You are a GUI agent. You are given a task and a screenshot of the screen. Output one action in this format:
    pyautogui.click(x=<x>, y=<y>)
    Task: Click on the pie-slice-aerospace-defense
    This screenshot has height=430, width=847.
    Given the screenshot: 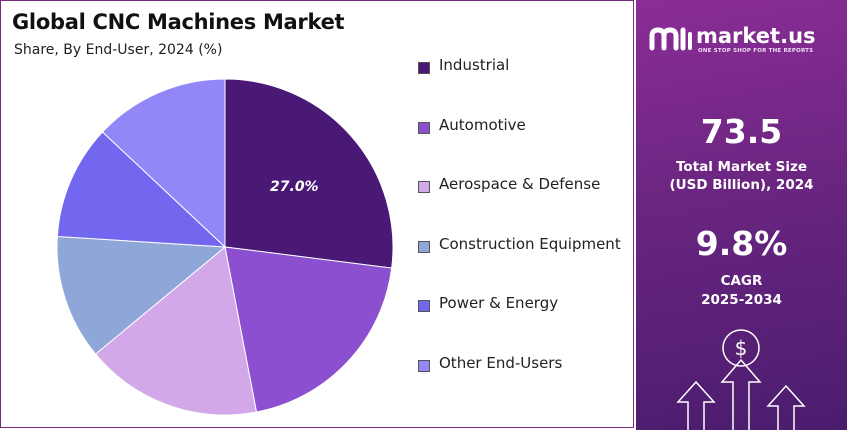 What is the action you would take?
    pyautogui.click(x=176, y=331)
    